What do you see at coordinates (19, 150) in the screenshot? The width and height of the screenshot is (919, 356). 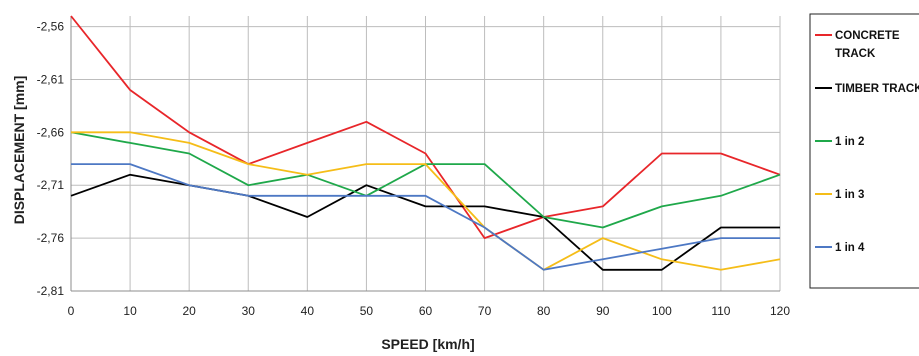 I see `y-axis-title: DISPLACEMENT [mm]` at bounding box center [19, 150].